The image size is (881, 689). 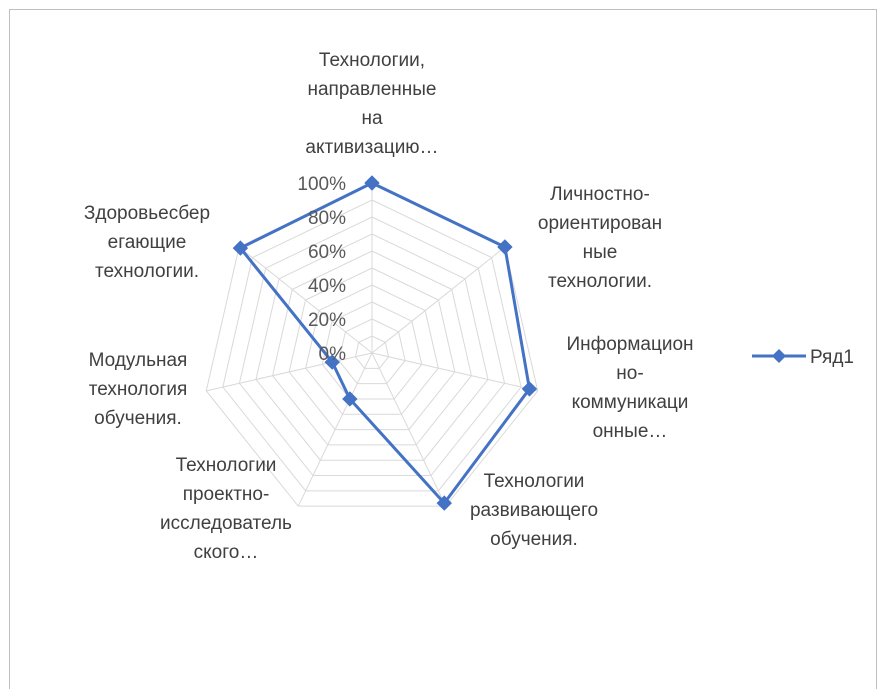 I want to click on tick-label: 20%, so click(x=327, y=320).